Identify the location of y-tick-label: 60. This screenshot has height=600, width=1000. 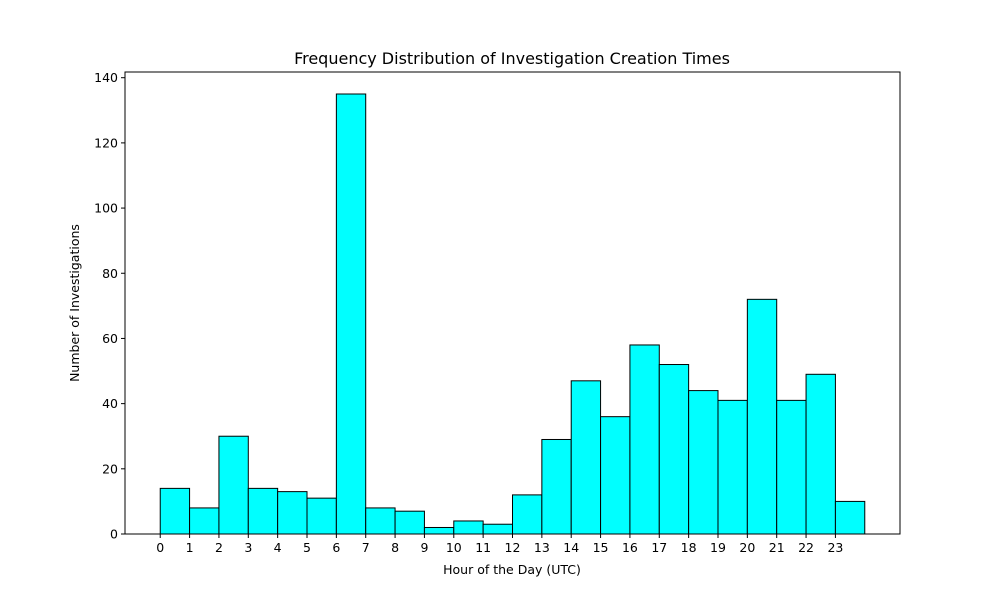
(110, 338).